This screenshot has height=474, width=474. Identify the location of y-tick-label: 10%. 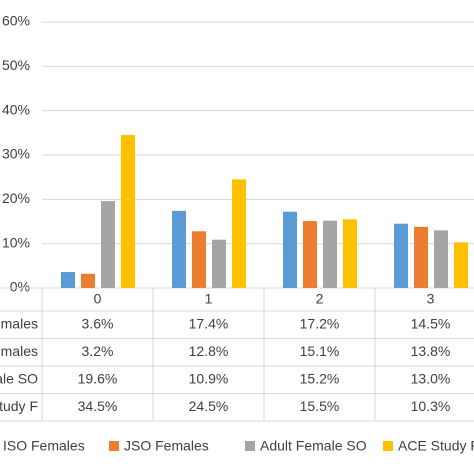
(16, 242).